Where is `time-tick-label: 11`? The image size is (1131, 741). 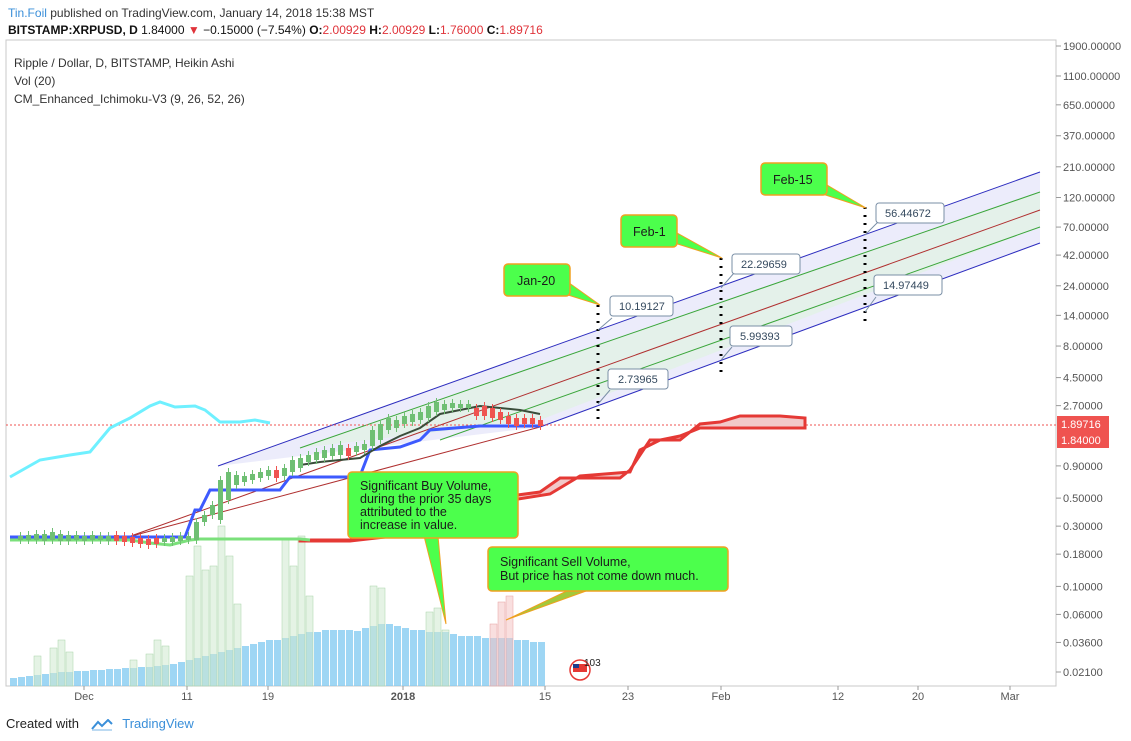
time-tick-label: 11 is located at coordinates (186, 697).